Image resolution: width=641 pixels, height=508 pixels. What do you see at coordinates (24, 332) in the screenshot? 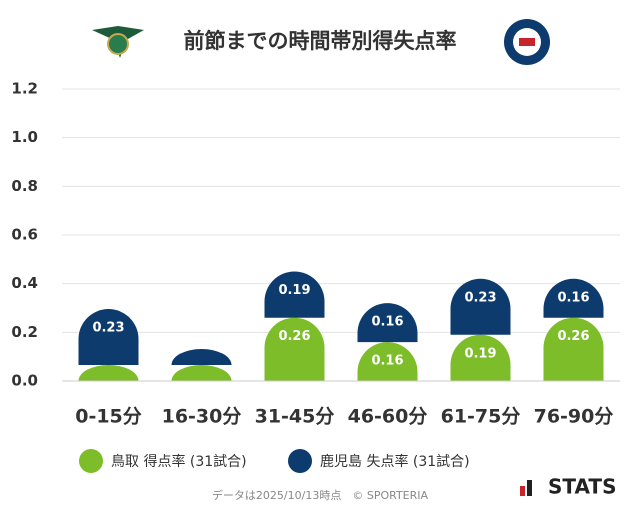
I see `y-tick-label: 0.2` at bounding box center [24, 332].